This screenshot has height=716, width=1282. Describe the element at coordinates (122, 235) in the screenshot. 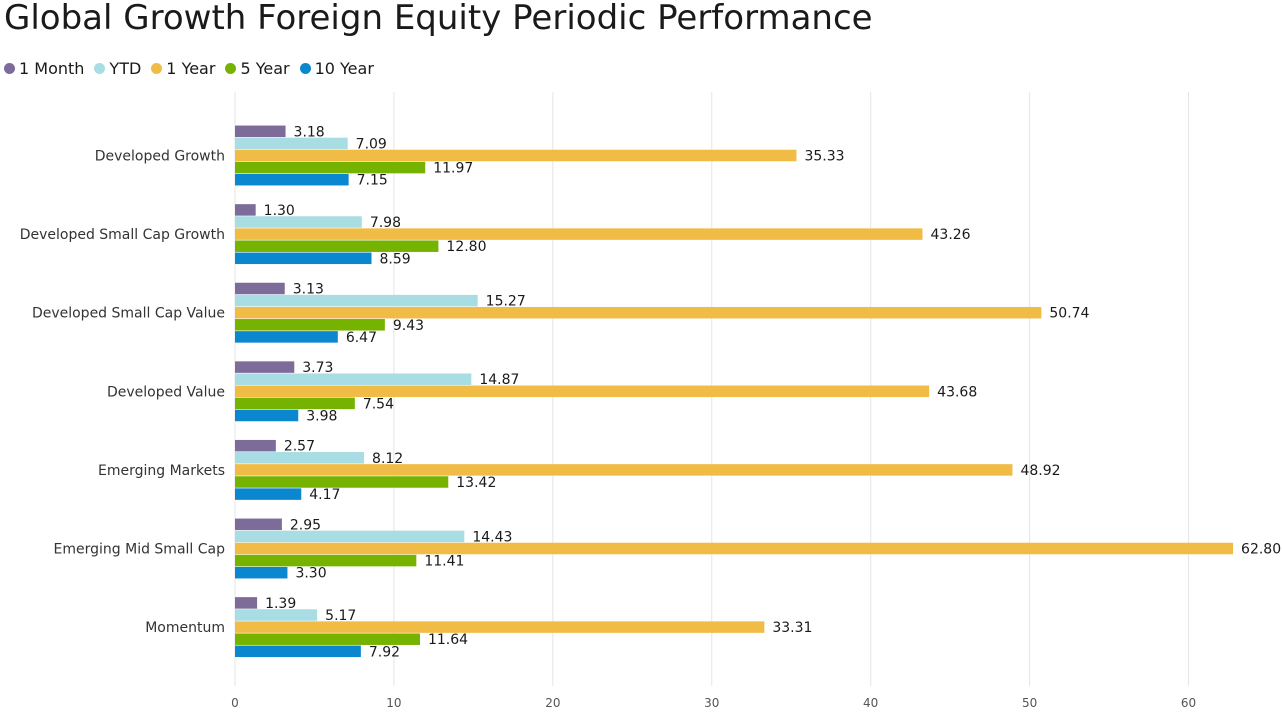

I see `category-label: Developed Small Cap Growth` at that location.